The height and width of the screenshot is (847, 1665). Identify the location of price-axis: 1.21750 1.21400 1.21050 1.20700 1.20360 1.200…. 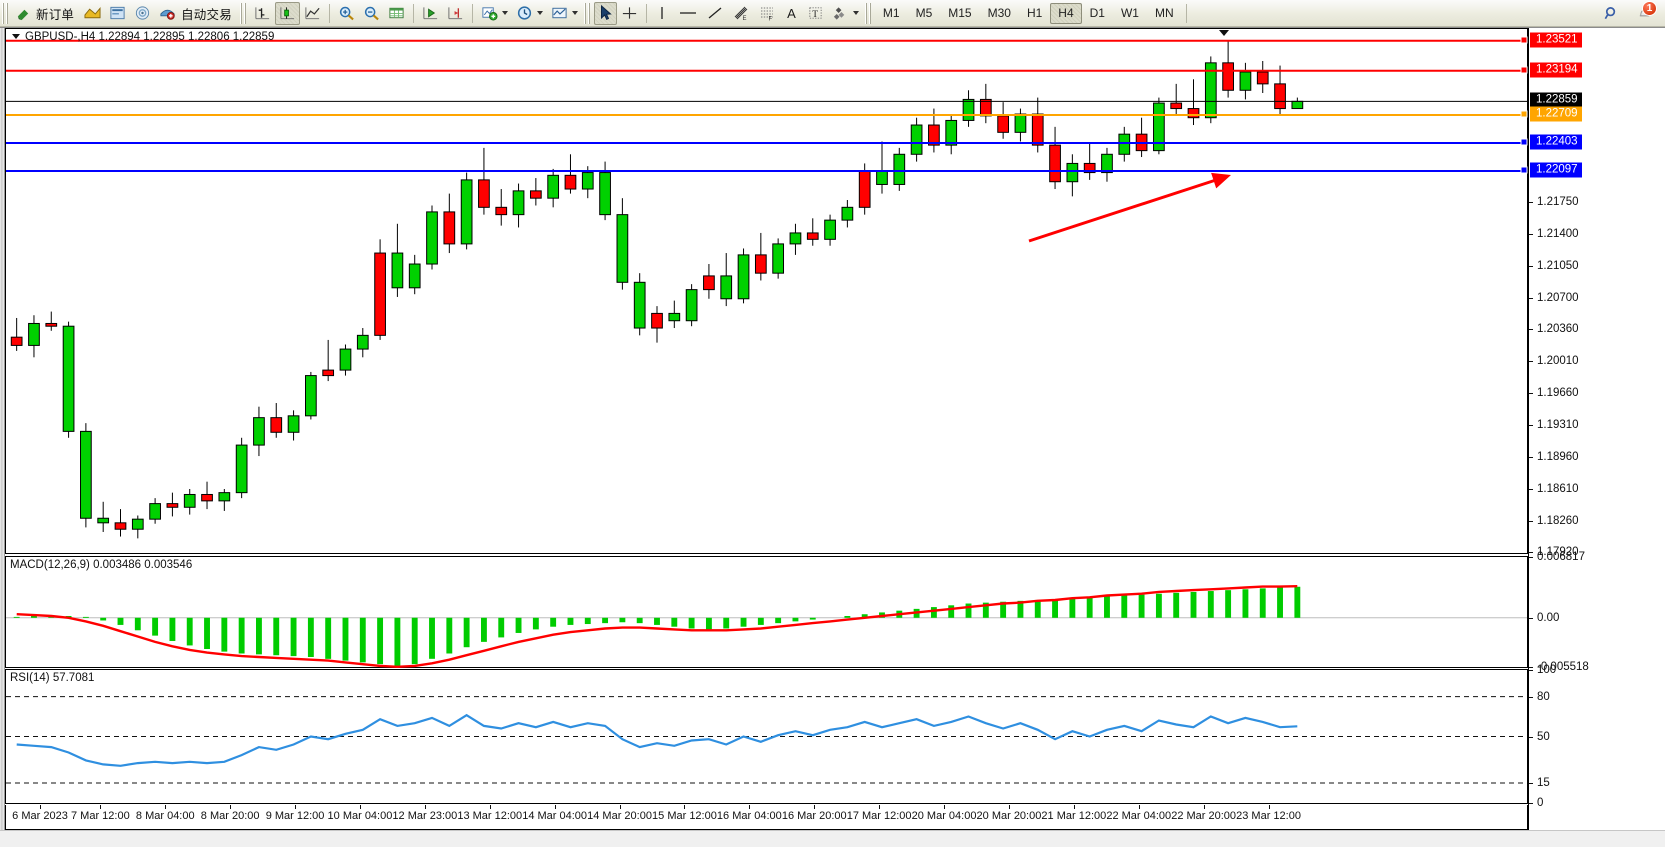
(1592, 429).